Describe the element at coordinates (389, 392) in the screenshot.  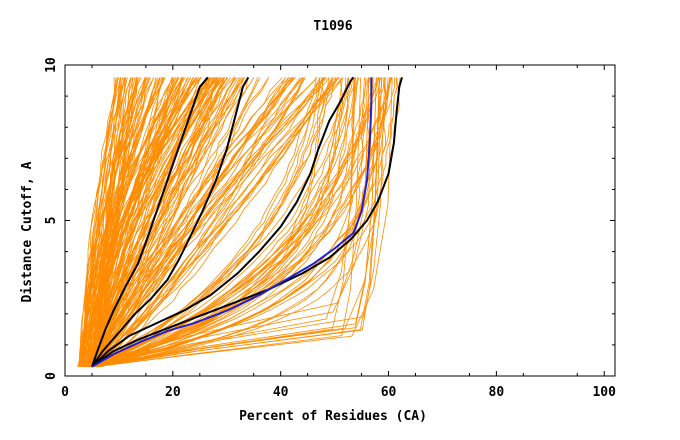
I see `x-tick-label: 60` at that location.